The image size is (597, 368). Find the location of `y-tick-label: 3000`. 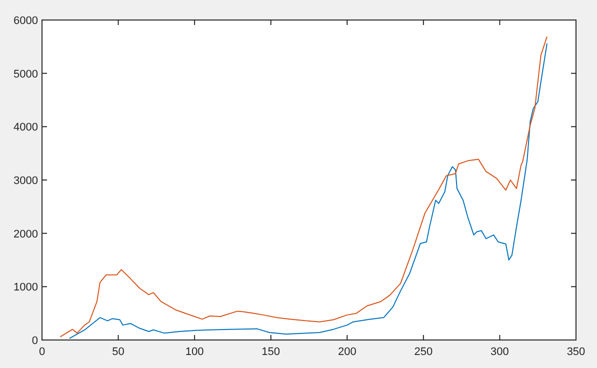

y-tick-label: 3000 is located at coordinates (26, 181).